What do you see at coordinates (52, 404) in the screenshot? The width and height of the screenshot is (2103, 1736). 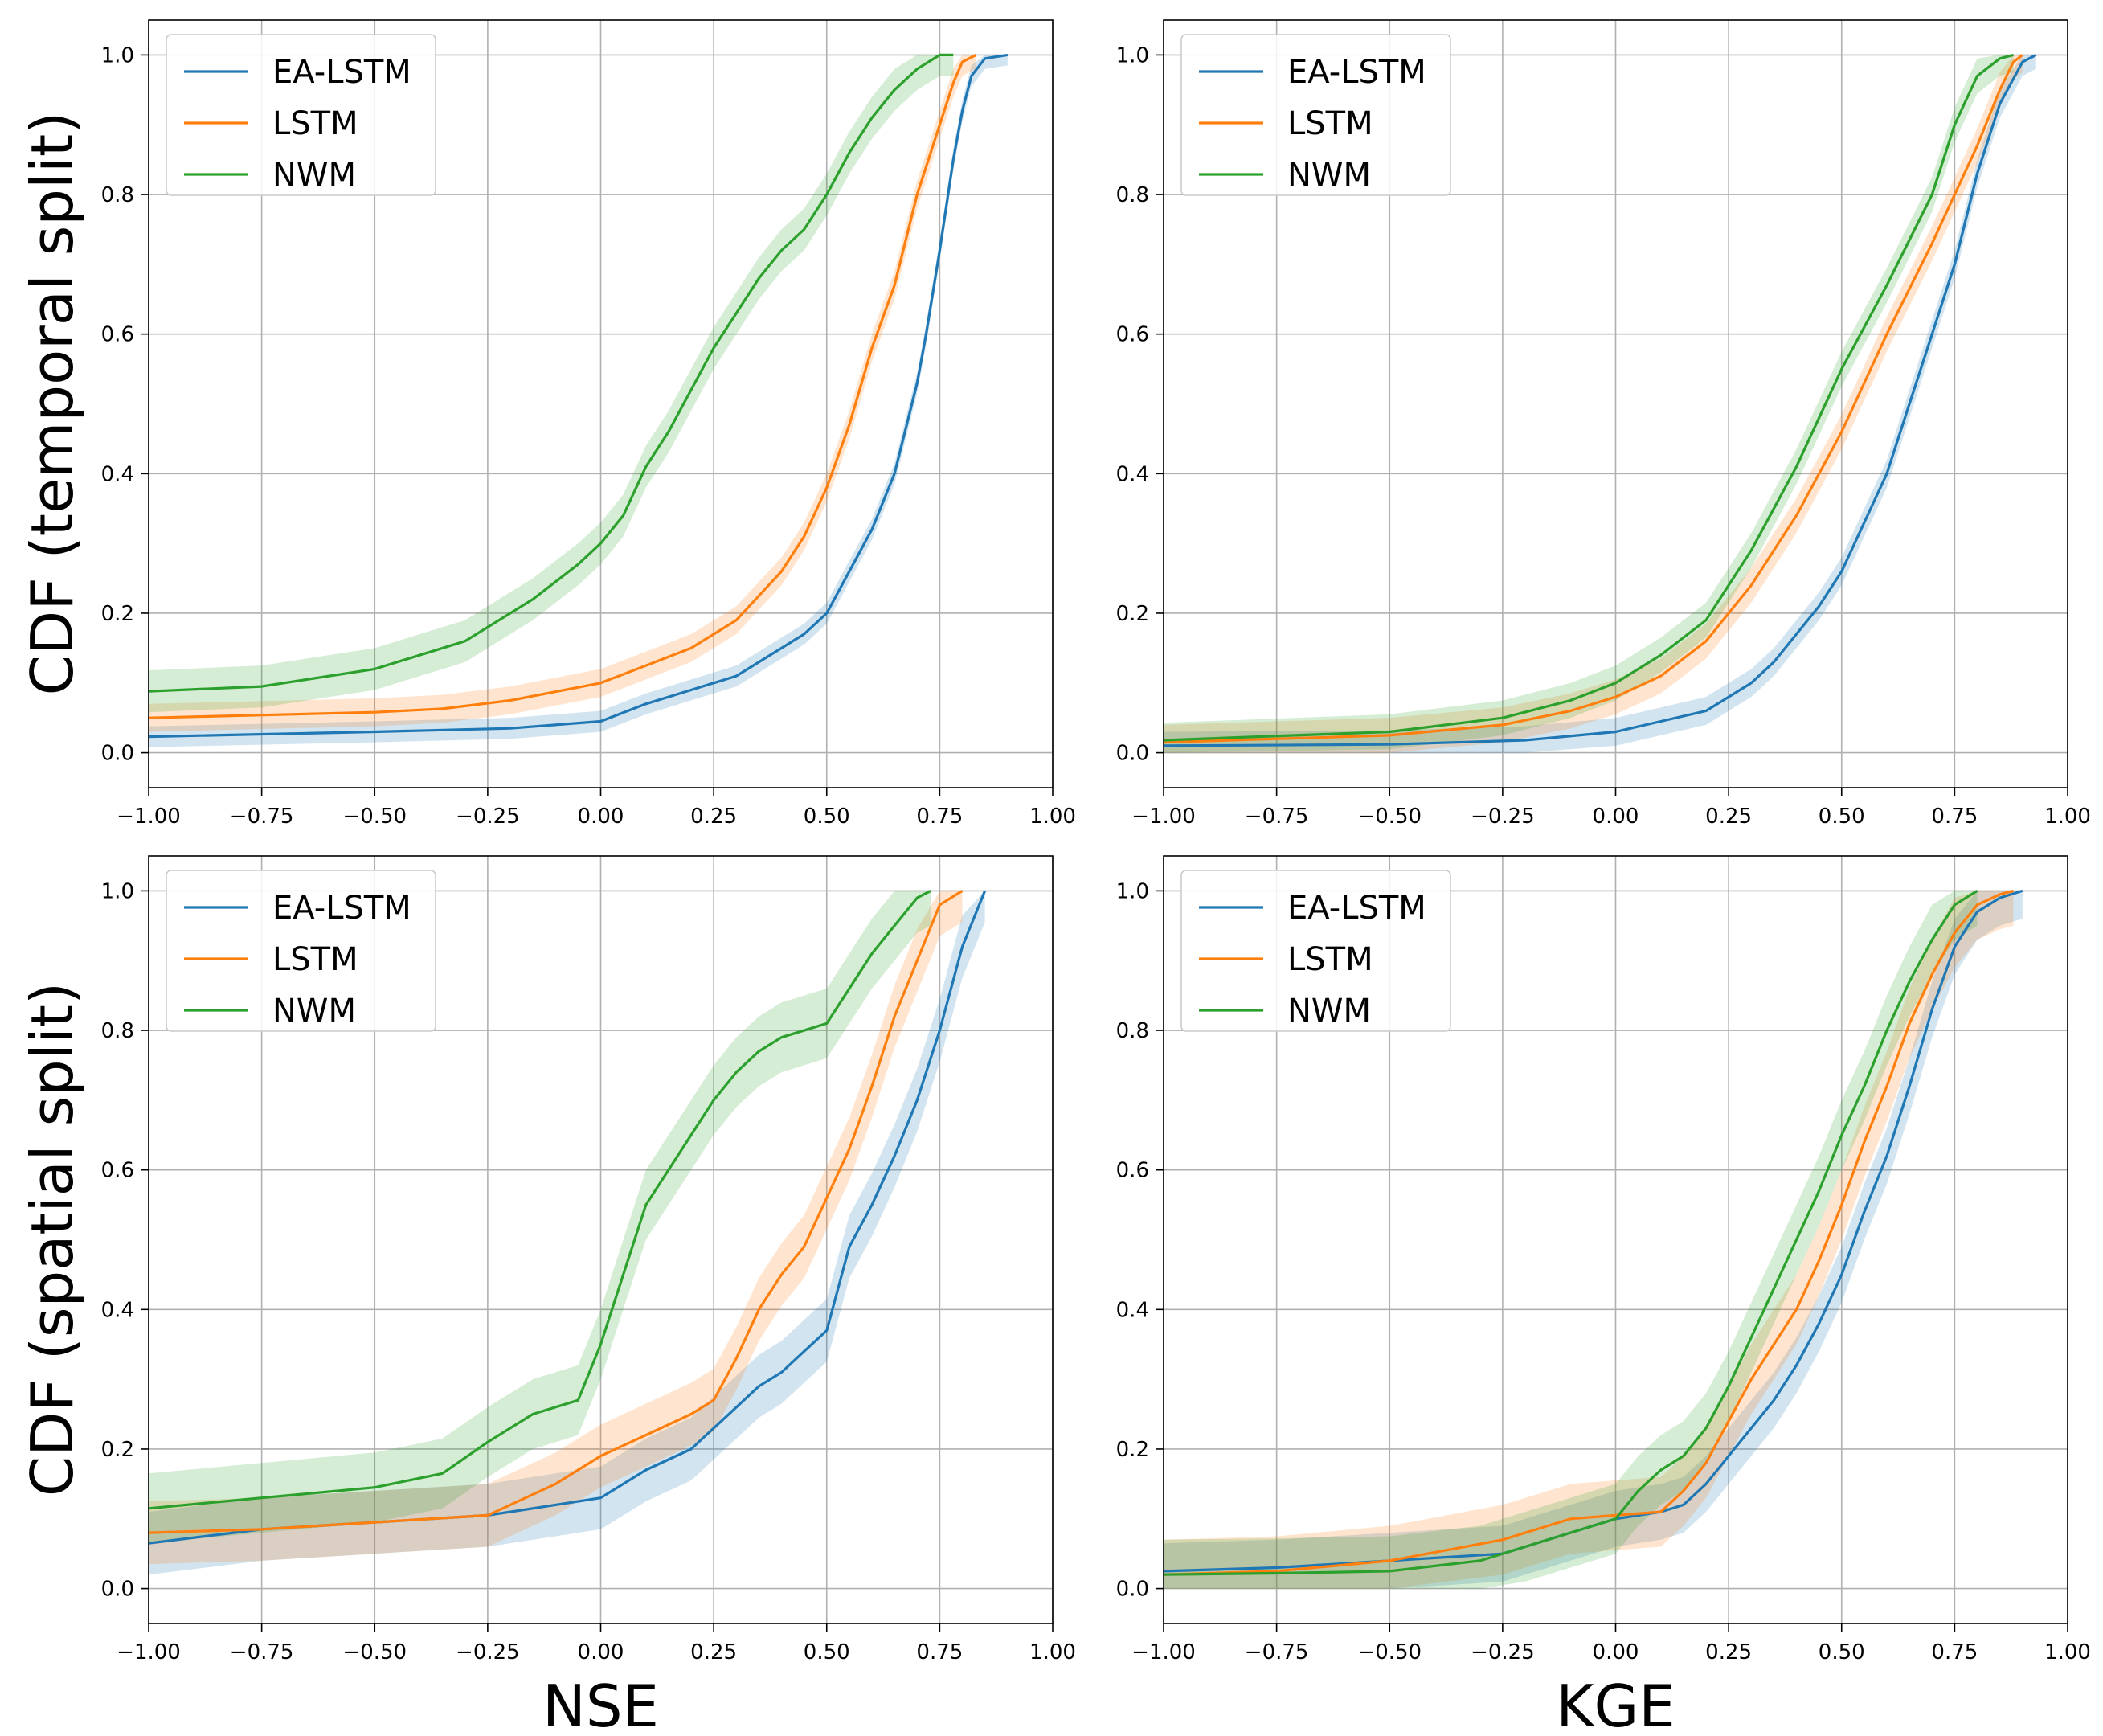 I see `y-axis-label: CDF (temporal split)` at bounding box center [52, 404].